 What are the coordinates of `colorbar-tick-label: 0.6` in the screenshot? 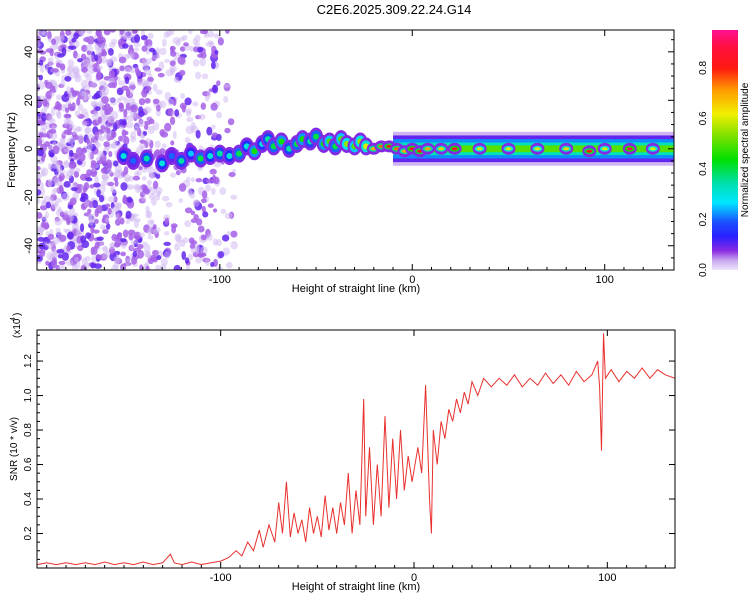 It's located at (703, 118).